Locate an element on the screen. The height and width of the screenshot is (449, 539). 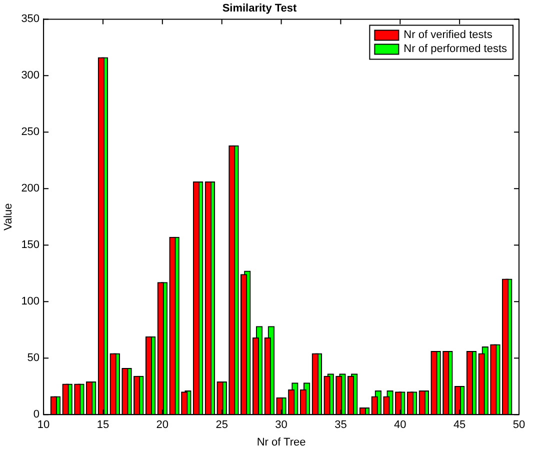
y-tick-label: 350 is located at coordinates (30, 19).